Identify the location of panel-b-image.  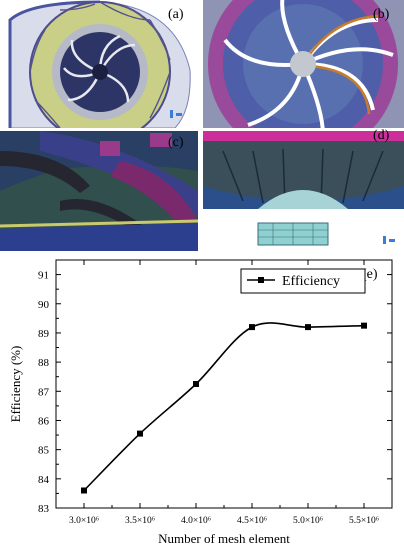
(303, 64).